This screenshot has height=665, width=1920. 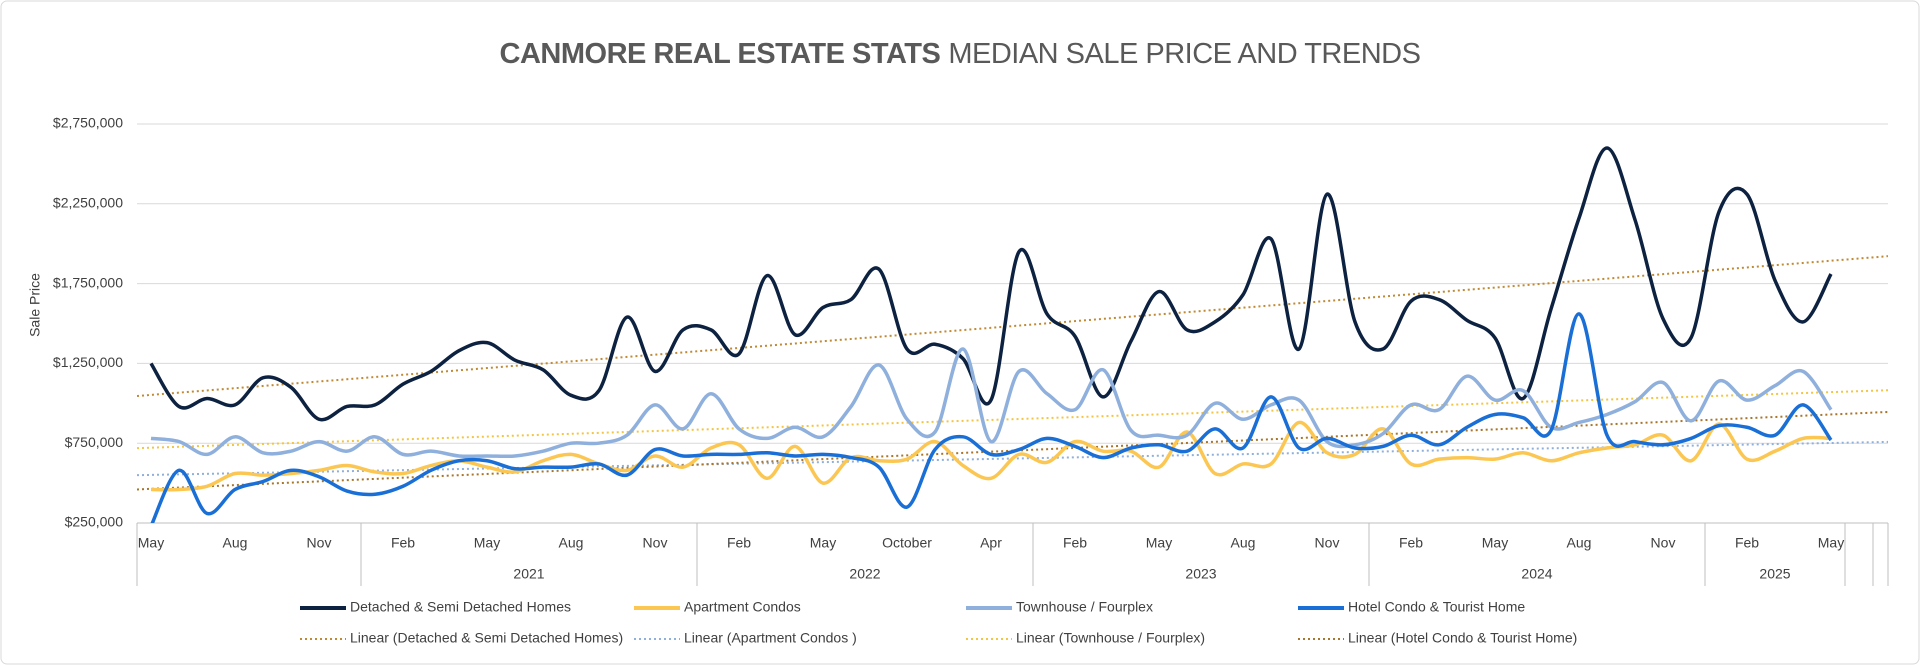 What do you see at coordinates (88, 123) in the screenshot?
I see `y-tick-label: $2,750,000` at bounding box center [88, 123].